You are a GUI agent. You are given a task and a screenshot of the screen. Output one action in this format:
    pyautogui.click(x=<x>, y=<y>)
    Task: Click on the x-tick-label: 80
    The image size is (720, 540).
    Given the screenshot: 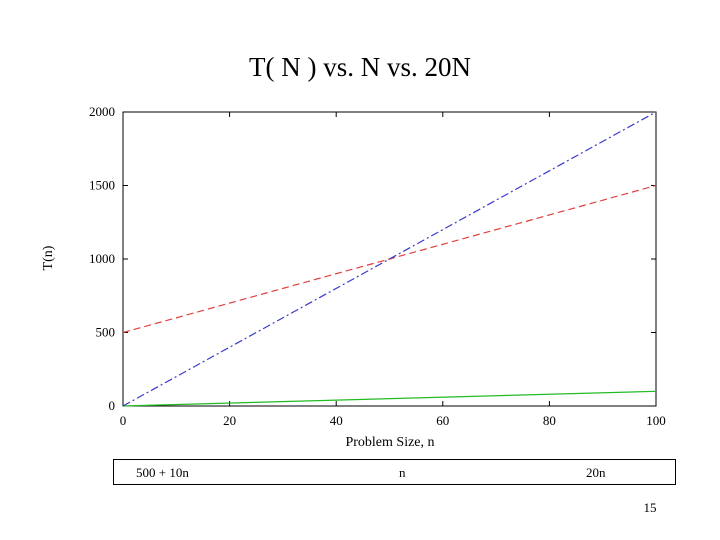 What is the action you would take?
    pyautogui.click(x=549, y=420)
    